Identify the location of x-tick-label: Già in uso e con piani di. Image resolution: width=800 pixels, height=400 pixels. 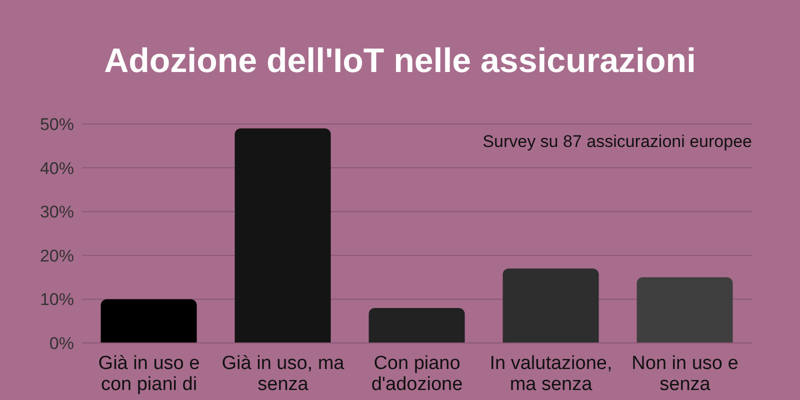
(149, 374).